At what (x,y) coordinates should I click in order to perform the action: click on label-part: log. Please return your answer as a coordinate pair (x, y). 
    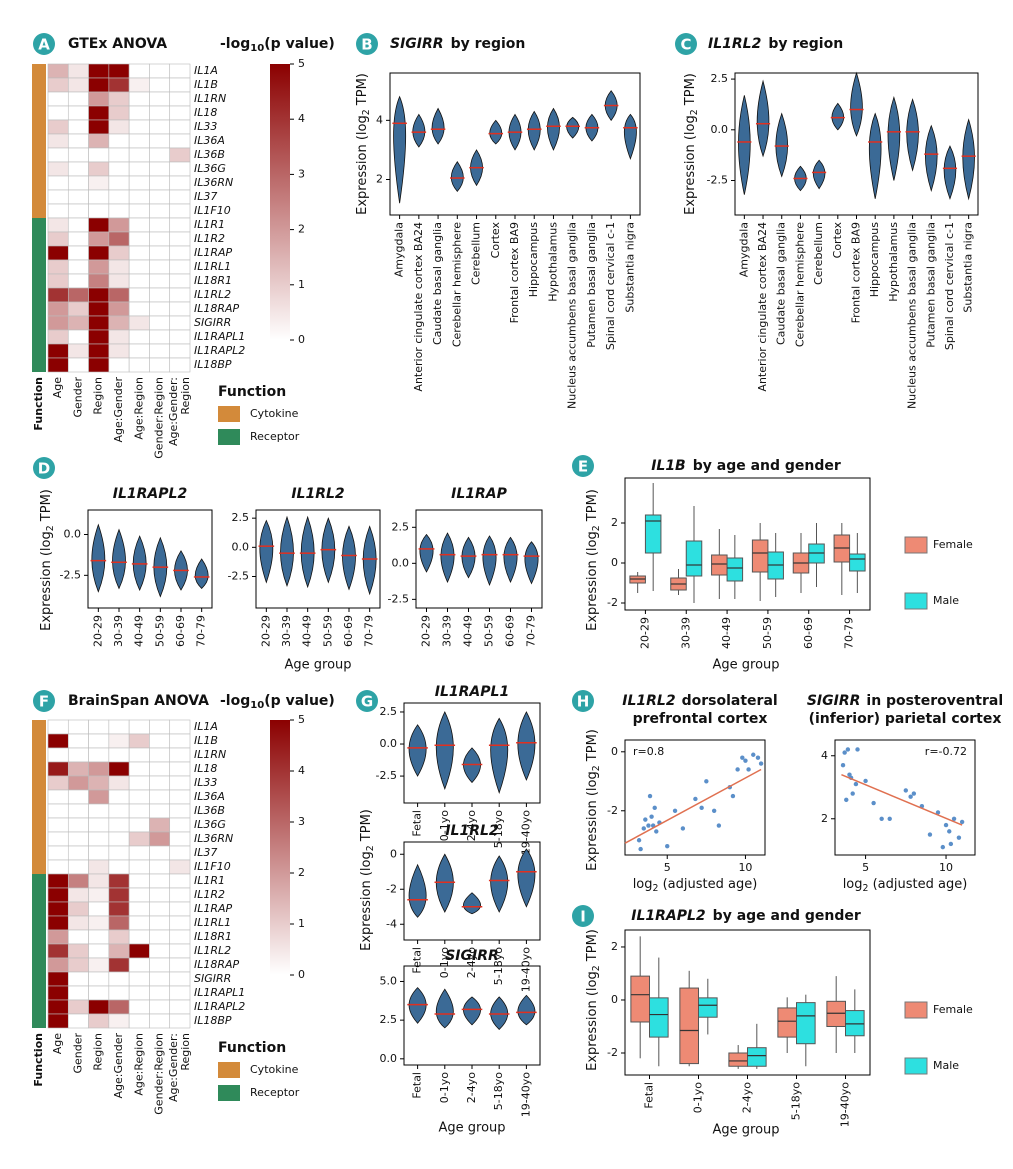
    Looking at the image, I should click on (643, 884).